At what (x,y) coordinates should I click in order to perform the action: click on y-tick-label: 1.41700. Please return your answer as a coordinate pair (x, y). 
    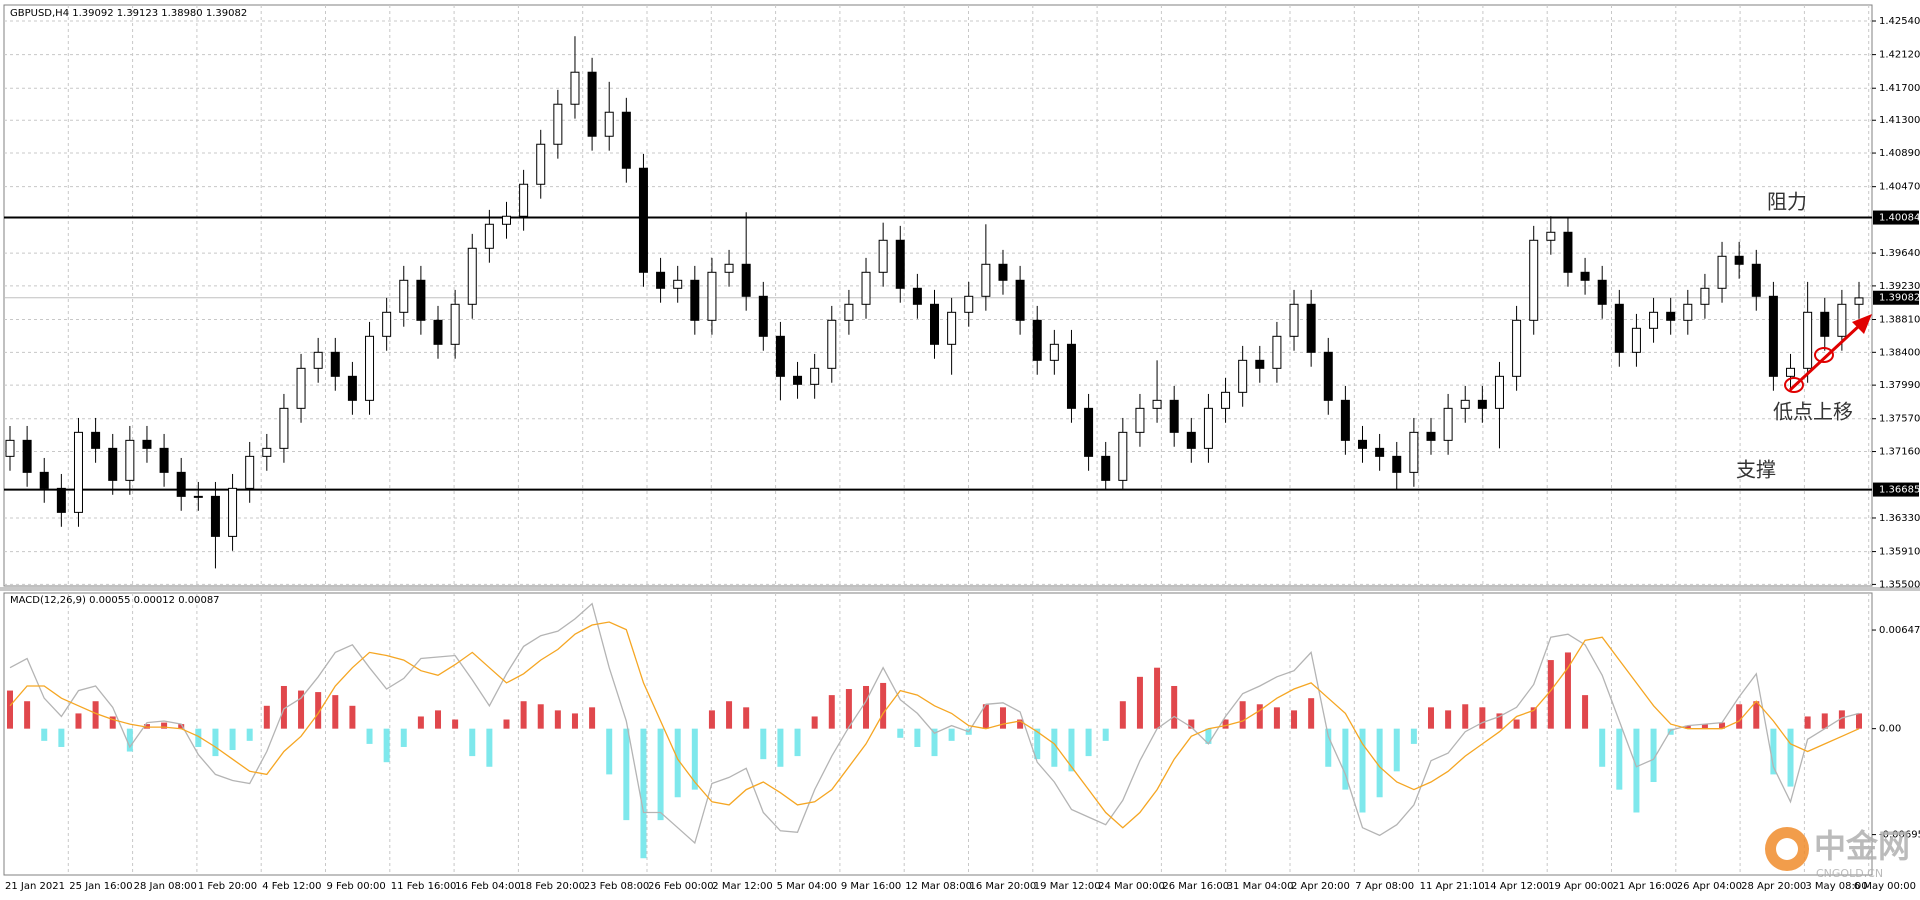
    Looking at the image, I should click on (1899, 88).